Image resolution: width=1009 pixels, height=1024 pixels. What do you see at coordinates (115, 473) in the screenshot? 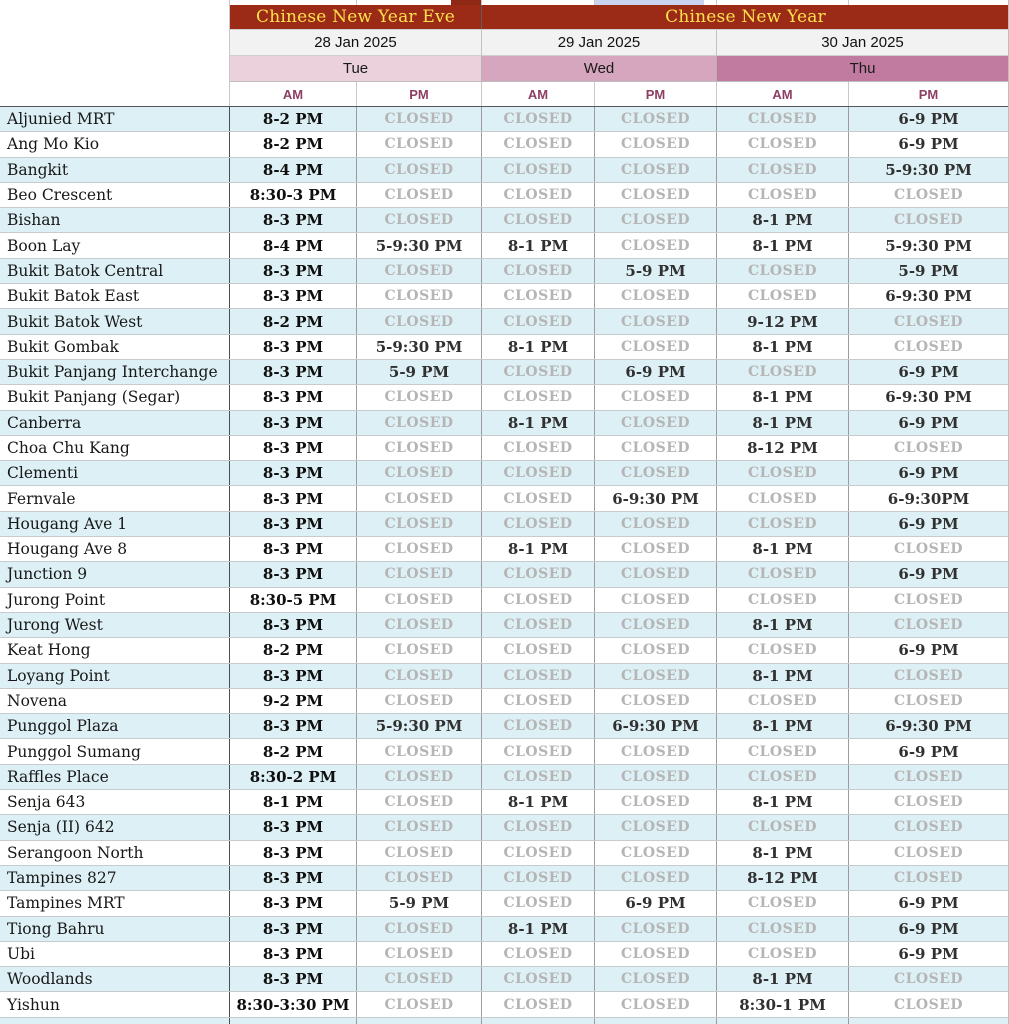
I see `location-cell: Clementi` at bounding box center [115, 473].